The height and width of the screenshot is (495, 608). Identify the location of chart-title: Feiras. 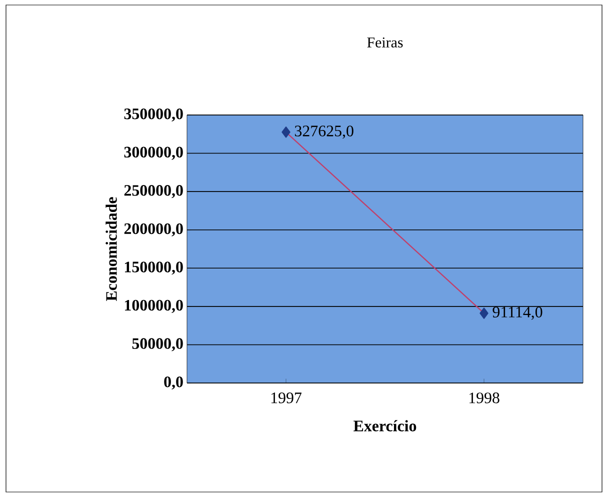
(385, 42).